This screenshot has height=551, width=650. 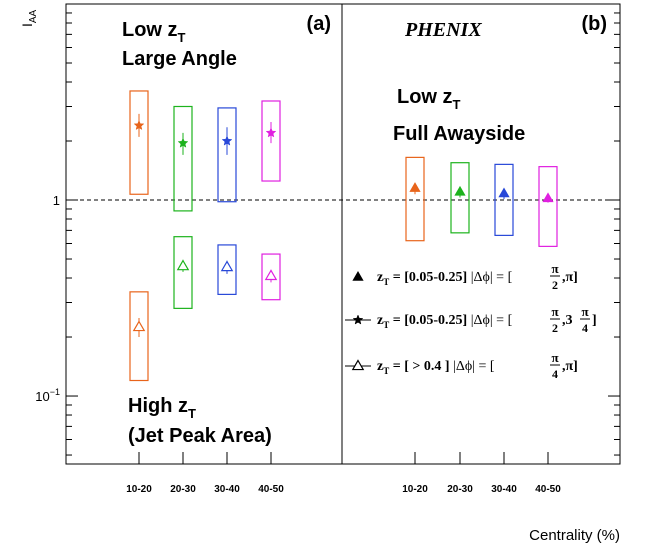 What do you see at coordinates (585, 328) in the screenshot?
I see `legend-frac2-den: 4` at bounding box center [585, 328].